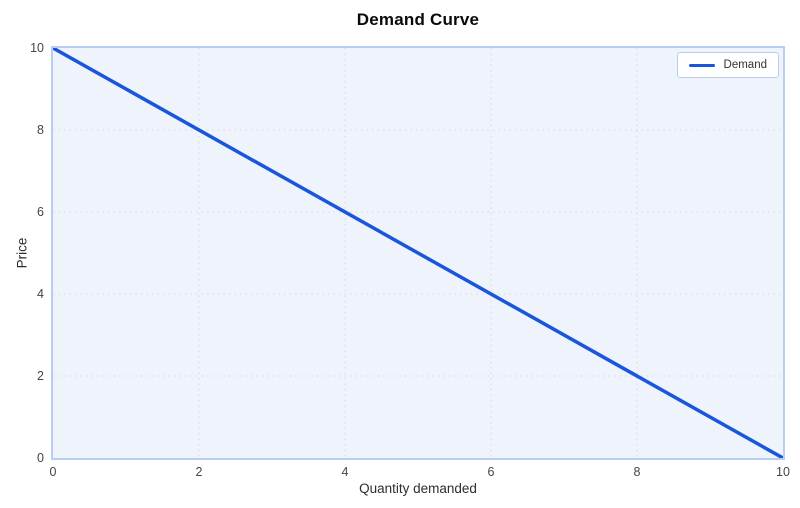 This screenshot has width=800, height=508. What do you see at coordinates (40, 458) in the screenshot?
I see `y-tick-label-0: 0` at bounding box center [40, 458].